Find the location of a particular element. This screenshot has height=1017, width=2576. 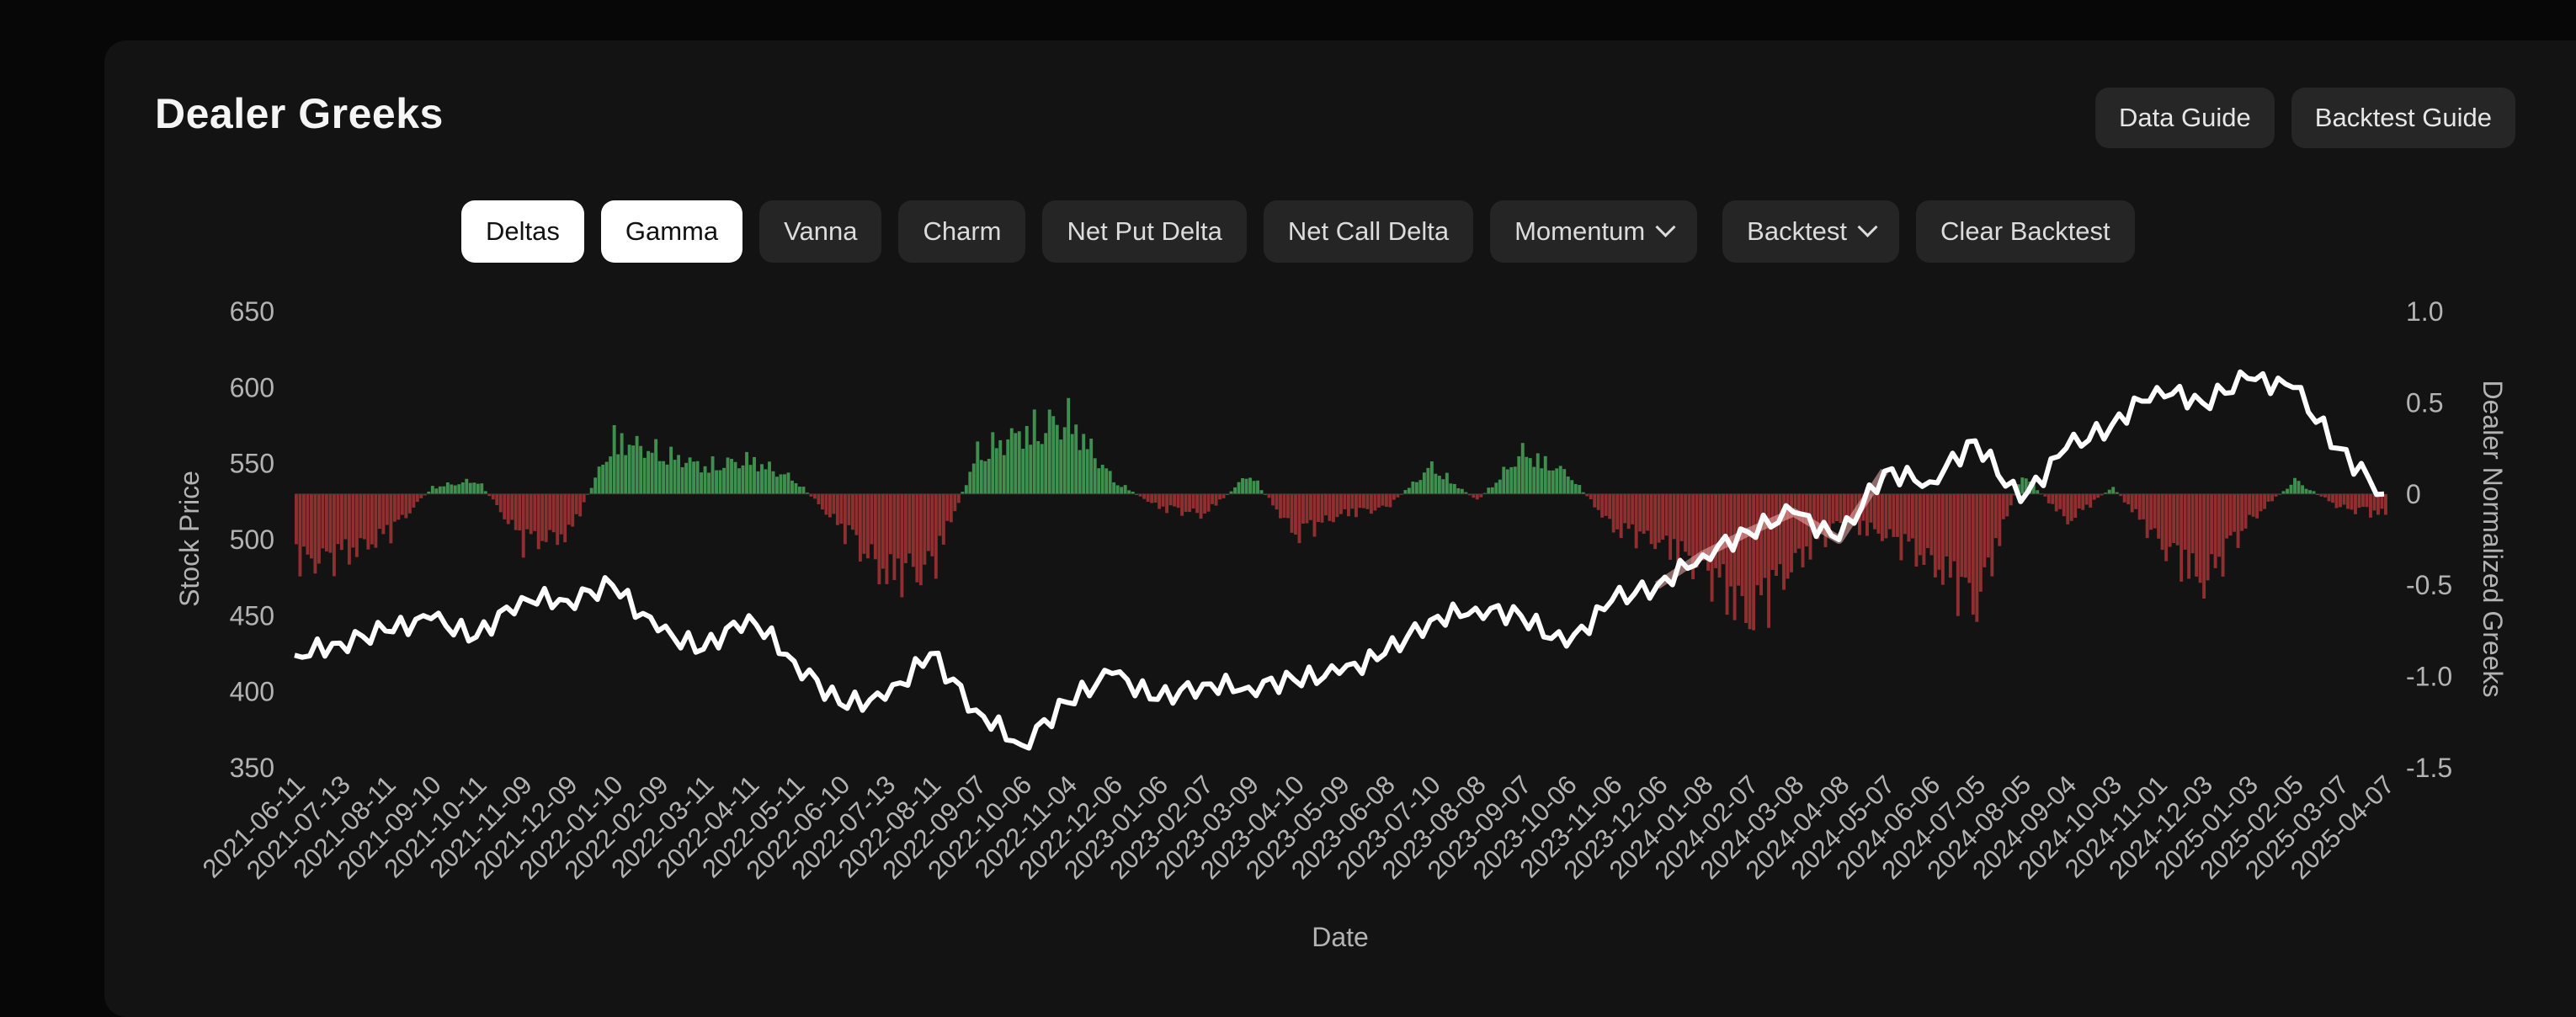

clear-backtest-button: Clear Backtest is located at coordinates (2026, 231).